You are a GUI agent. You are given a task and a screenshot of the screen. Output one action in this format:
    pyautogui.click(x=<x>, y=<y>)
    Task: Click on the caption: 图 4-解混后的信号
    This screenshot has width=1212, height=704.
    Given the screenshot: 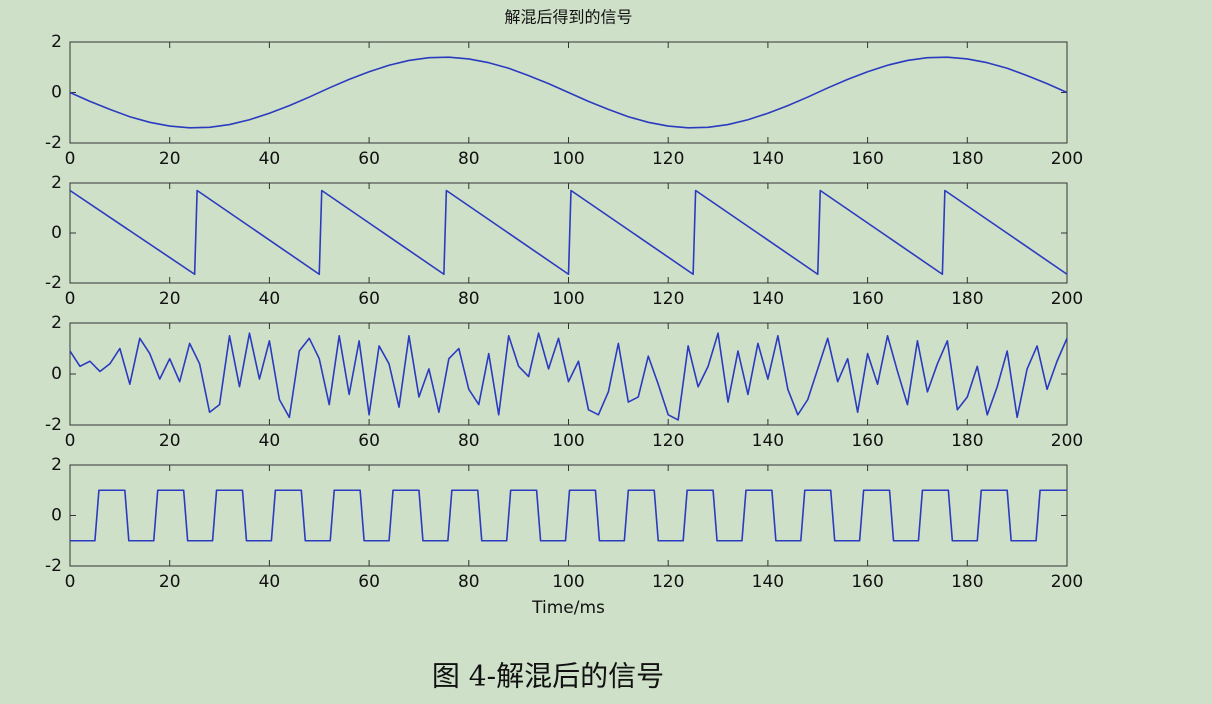 What is the action you would take?
    pyautogui.click(x=548, y=676)
    